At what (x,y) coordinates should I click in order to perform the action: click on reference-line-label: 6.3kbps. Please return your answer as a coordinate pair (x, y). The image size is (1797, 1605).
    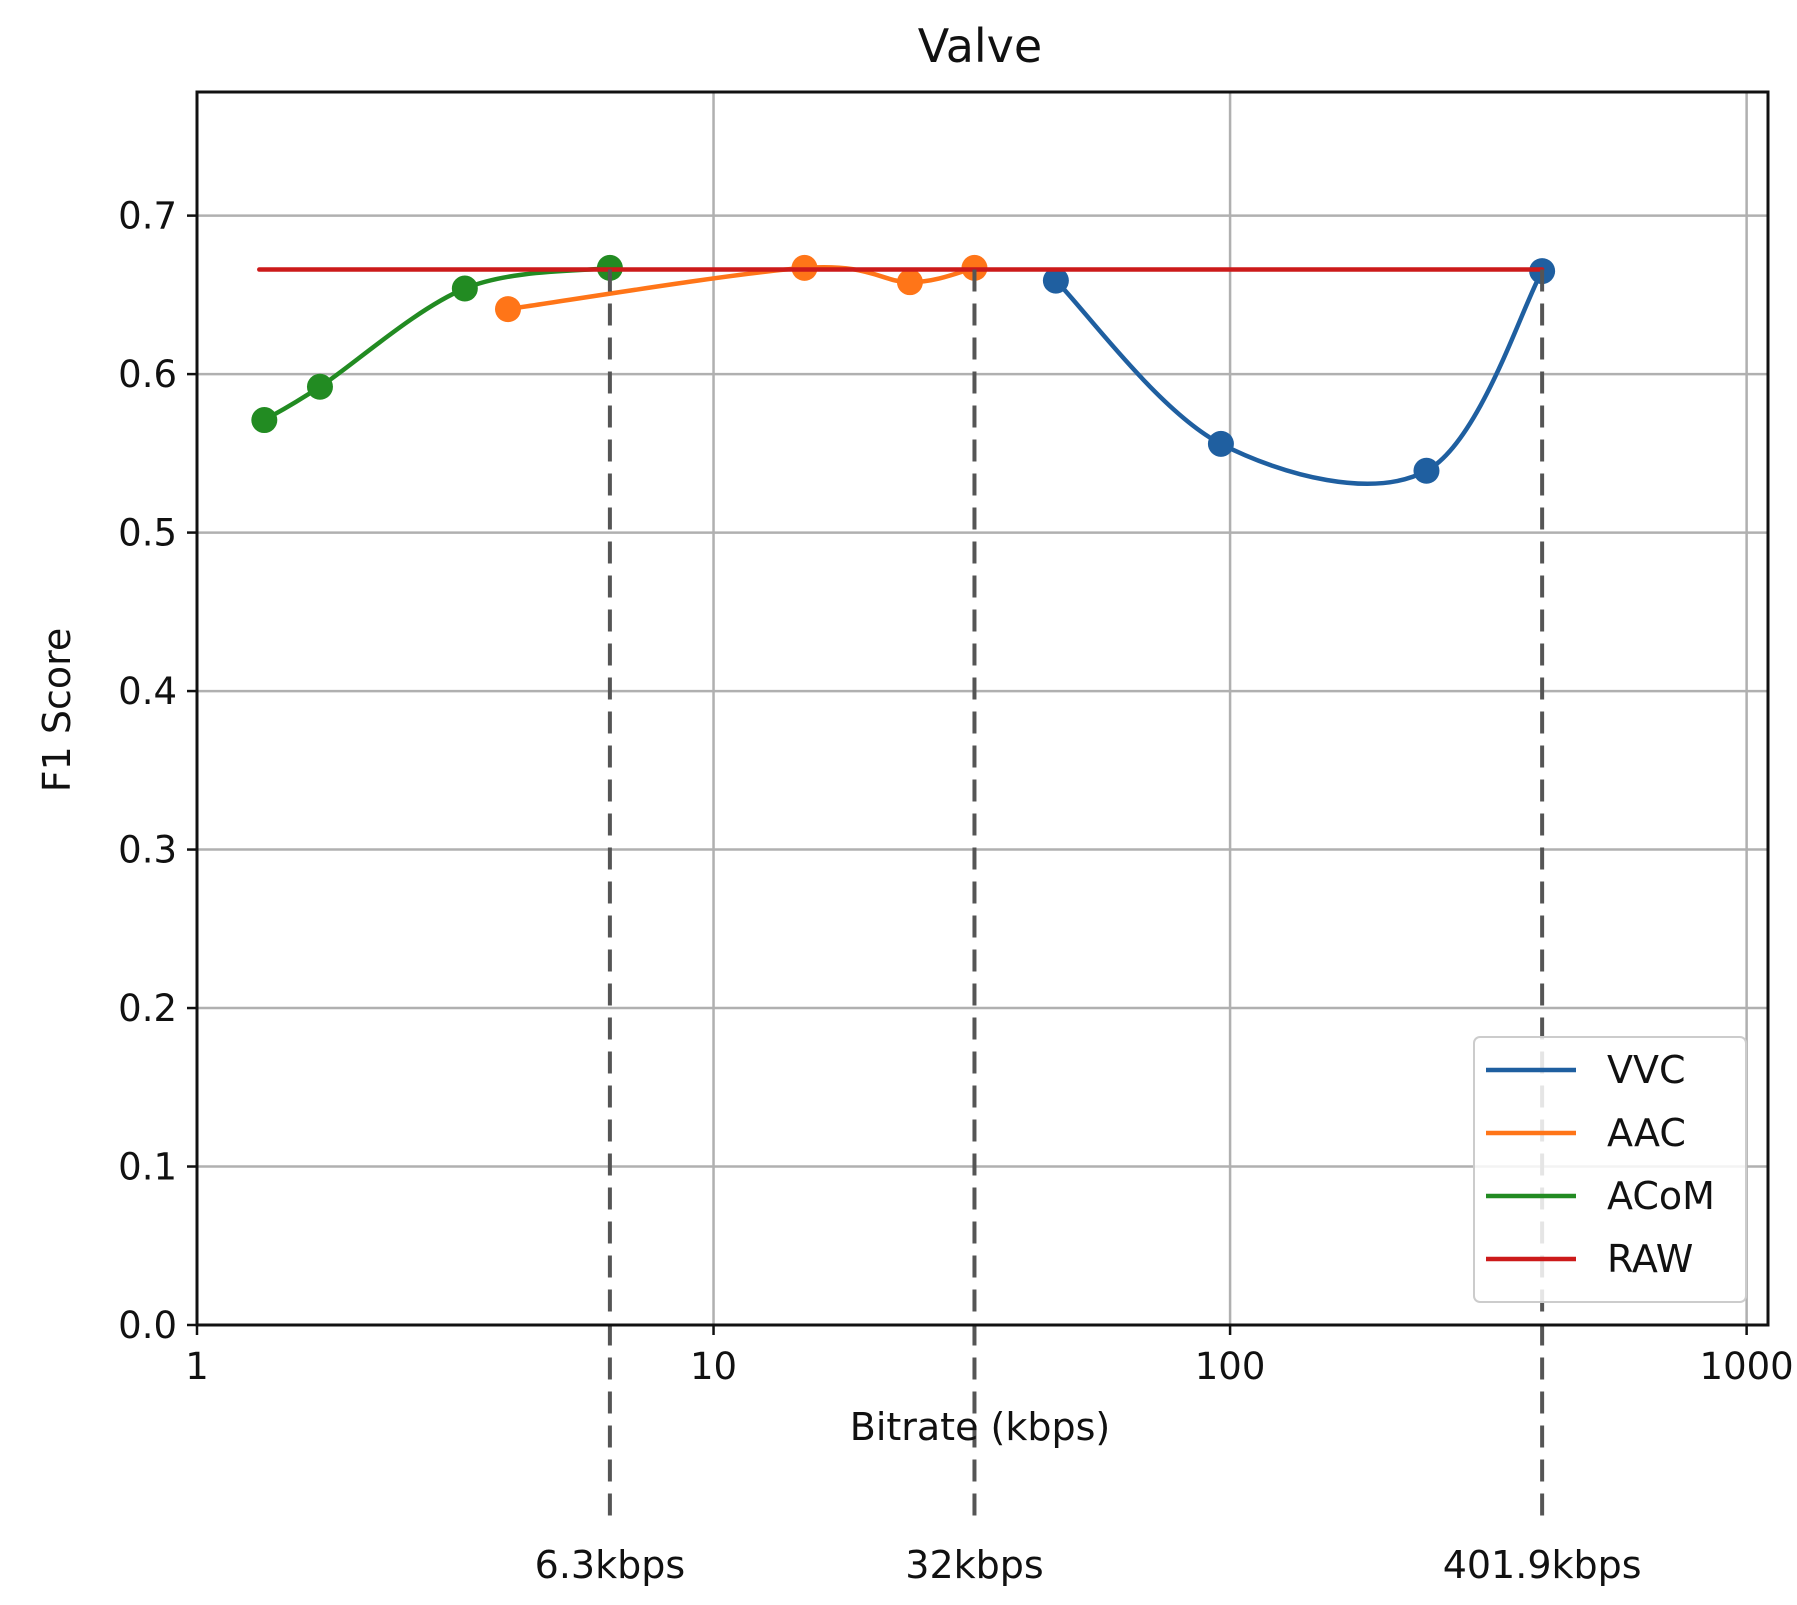
    Looking at the image, I should click on (610, 1565).